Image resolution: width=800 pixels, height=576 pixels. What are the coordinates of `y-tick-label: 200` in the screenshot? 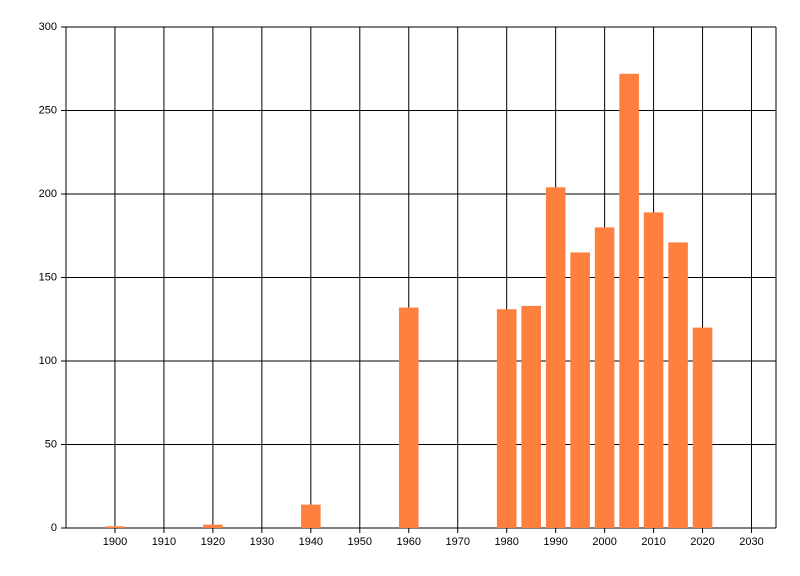 It's located at (48, 194).